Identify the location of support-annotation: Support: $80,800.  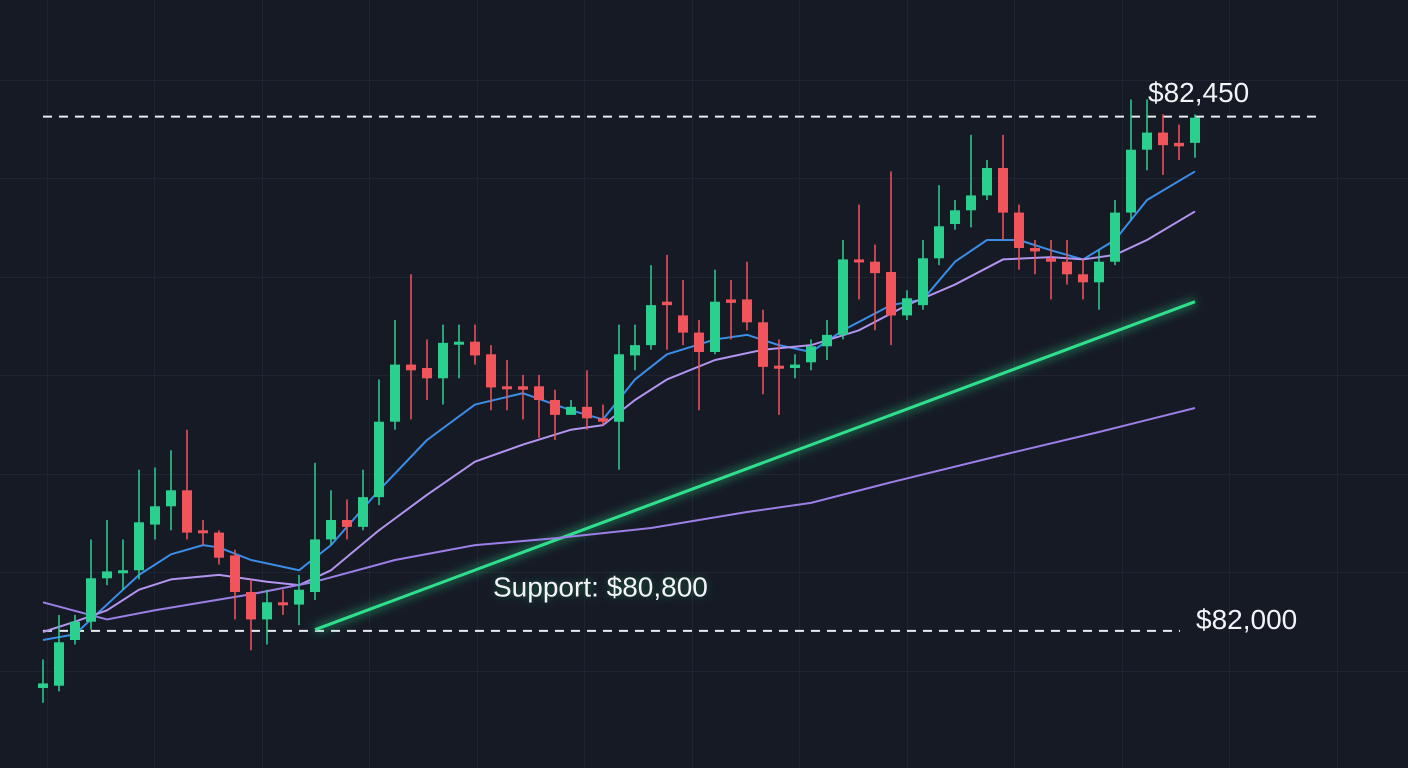
(600, 586).